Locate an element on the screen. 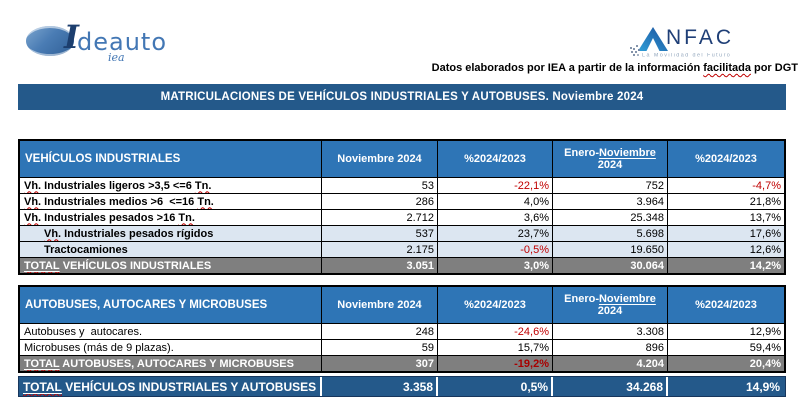 This screenshot has width=804, height=415. cell-value: 537 is located at coordinates (379, 233).